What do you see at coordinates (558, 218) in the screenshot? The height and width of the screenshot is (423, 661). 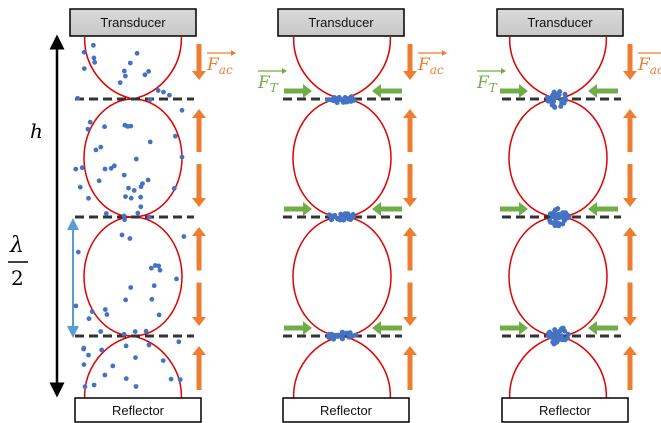 I see `particles` at bounding box center [558, 218].